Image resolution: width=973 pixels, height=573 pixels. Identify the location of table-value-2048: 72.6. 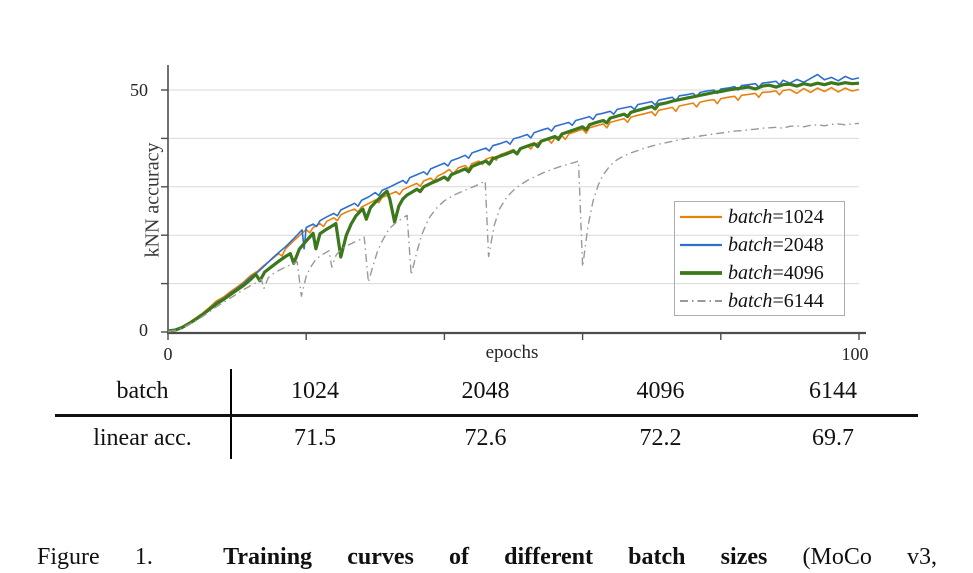
(485, 438).